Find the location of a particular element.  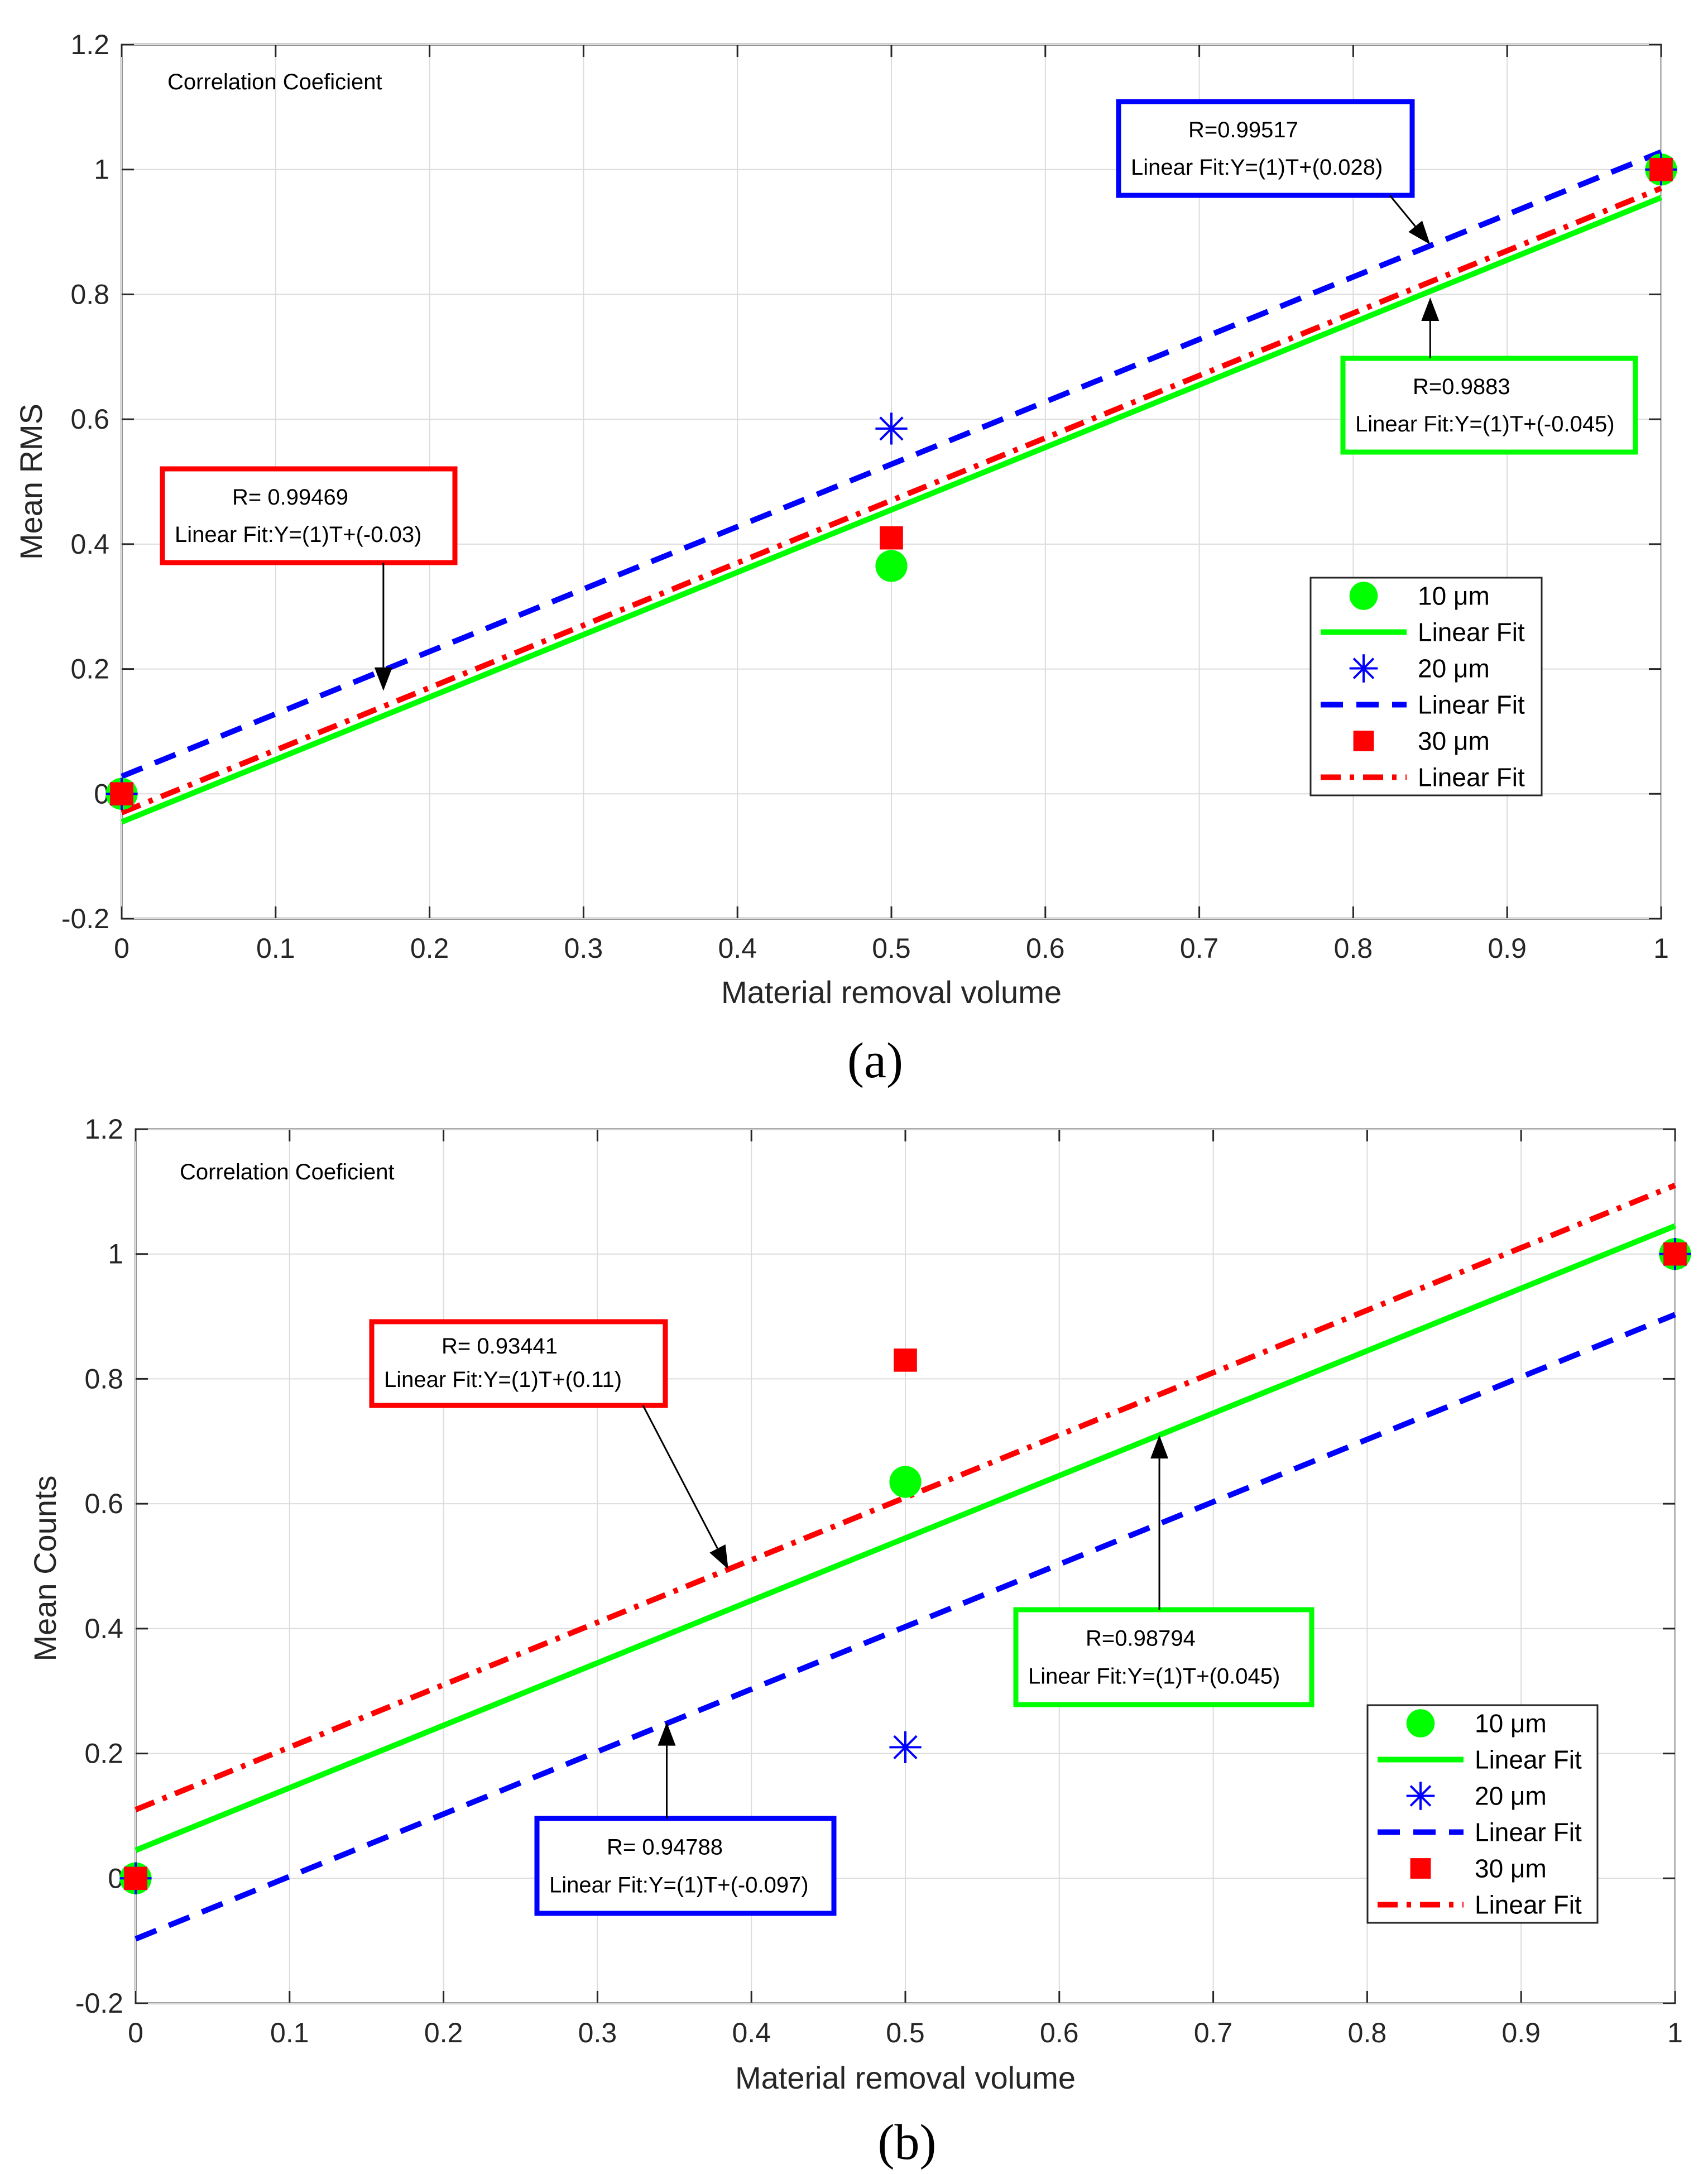

y-axis-label-b: Mean Counts is located at coordinates (45, 1568).